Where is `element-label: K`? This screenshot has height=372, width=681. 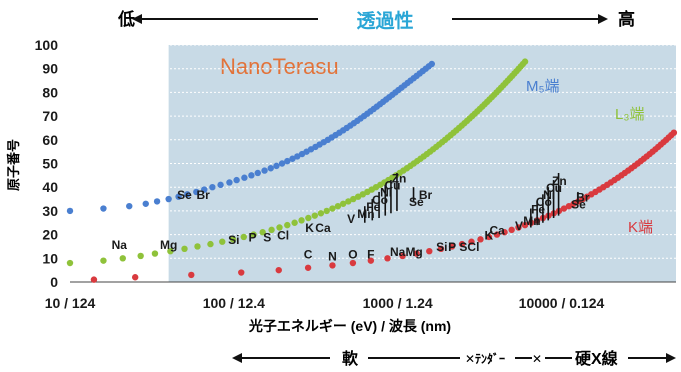
element-label: K is located at coordinates (309, 228).